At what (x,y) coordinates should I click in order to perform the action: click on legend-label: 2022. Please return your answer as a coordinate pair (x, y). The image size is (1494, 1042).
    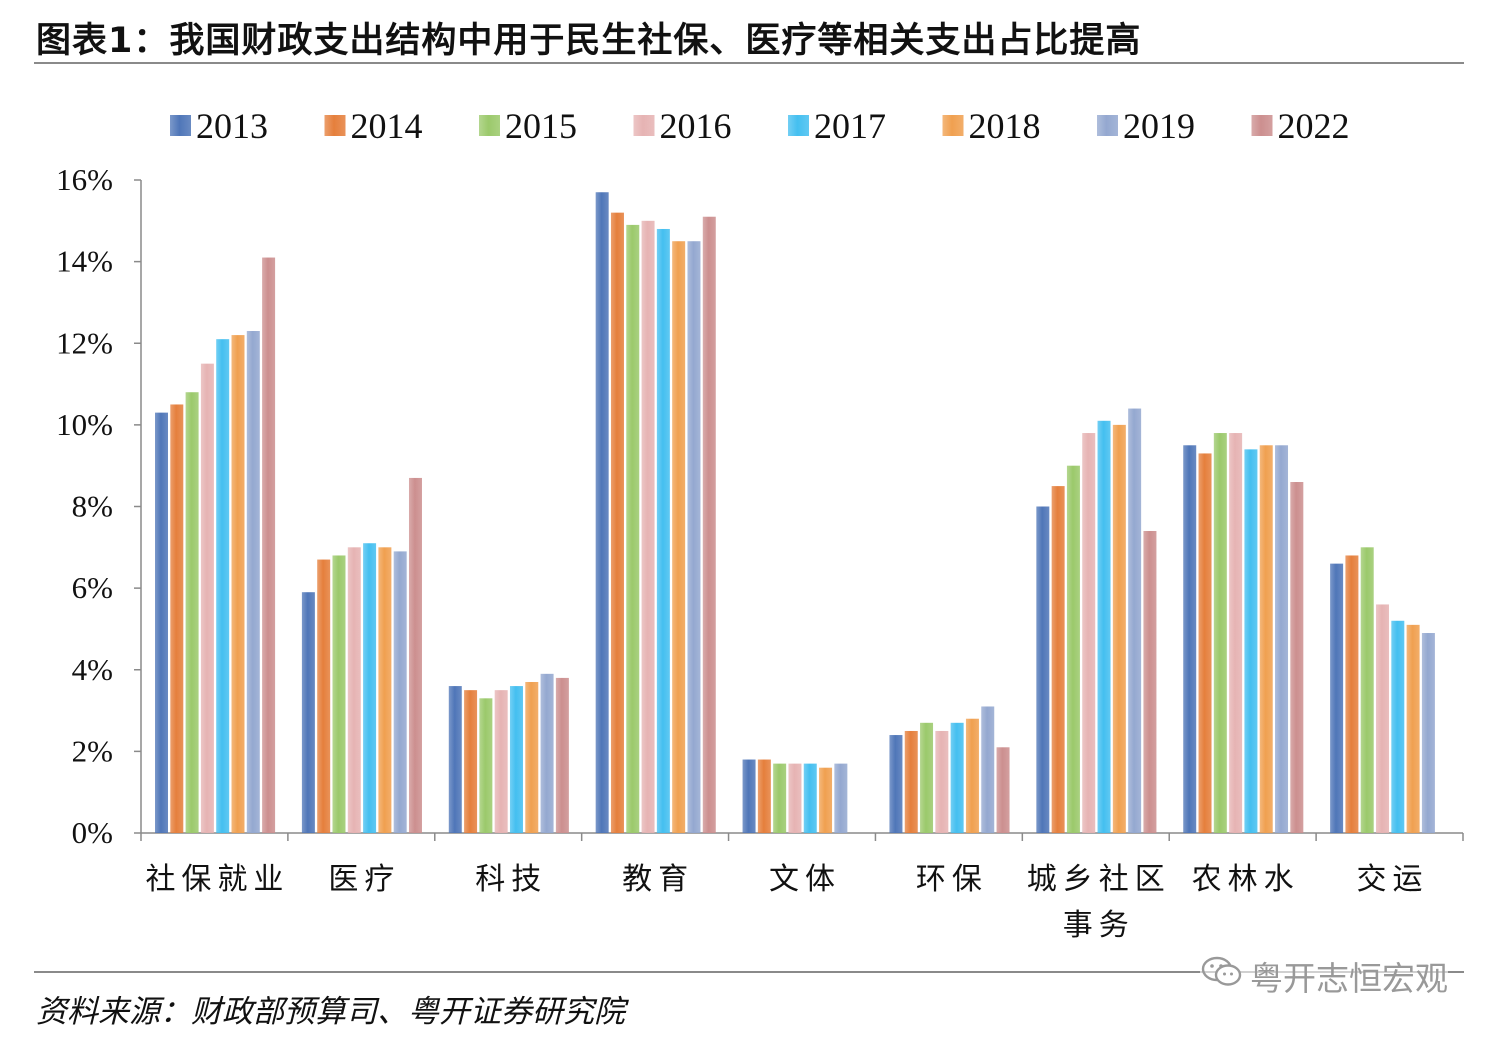
    Looking at the image, I should click on (1314, 126).